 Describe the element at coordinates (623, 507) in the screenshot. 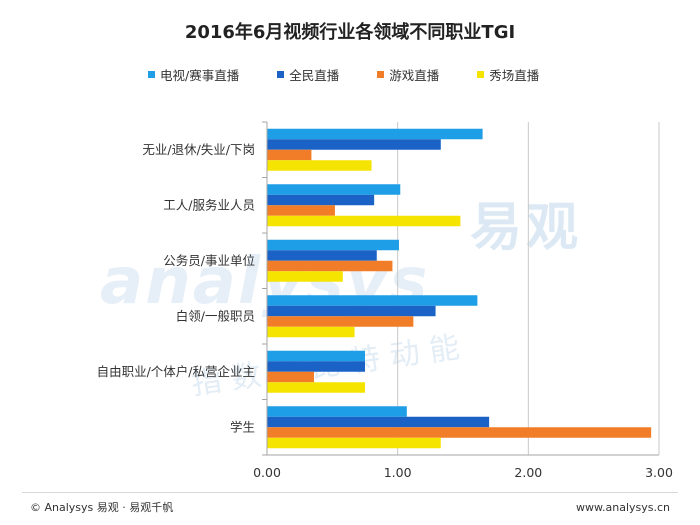

I see `footer-url: www.analysys.cn` at that location.